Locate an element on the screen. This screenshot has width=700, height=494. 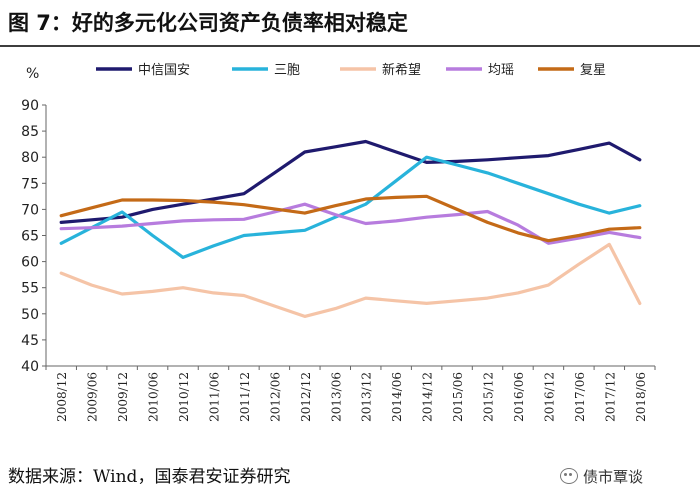
legend-label: 复星 is located at coordinates (593, 70).